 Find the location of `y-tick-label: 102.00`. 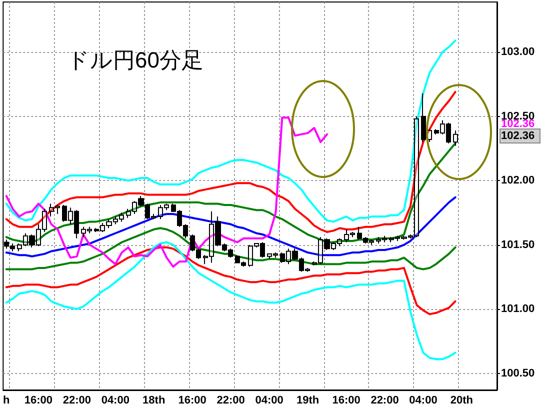

y-tick-label: 102.00 is located at coordinates (518, 180).